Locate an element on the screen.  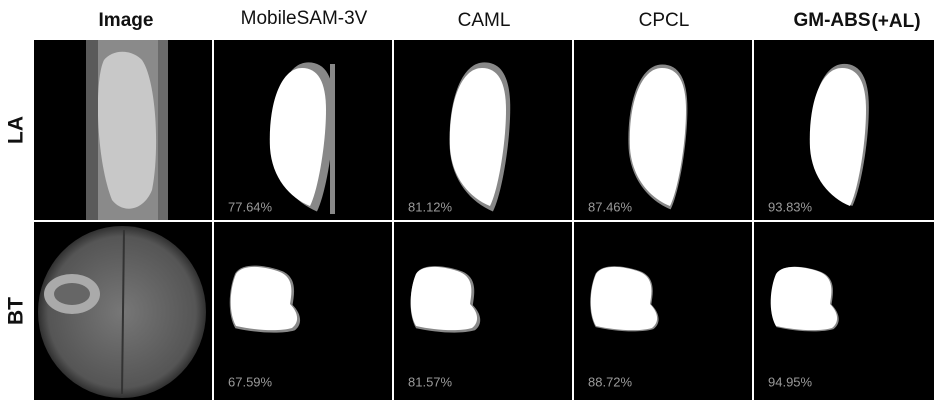
column-title: CAML is located at coordinates (484, 20).